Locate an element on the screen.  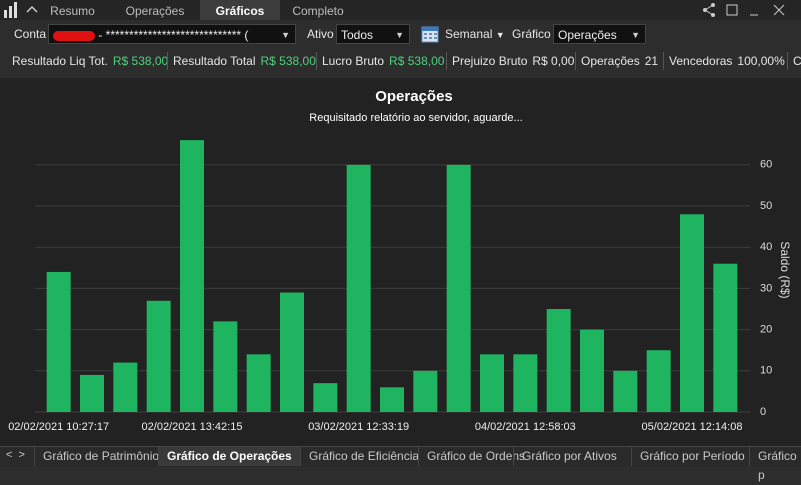
x-tick-label: 04/02/2021 12:58:03 is located at coordinates (525, 427).